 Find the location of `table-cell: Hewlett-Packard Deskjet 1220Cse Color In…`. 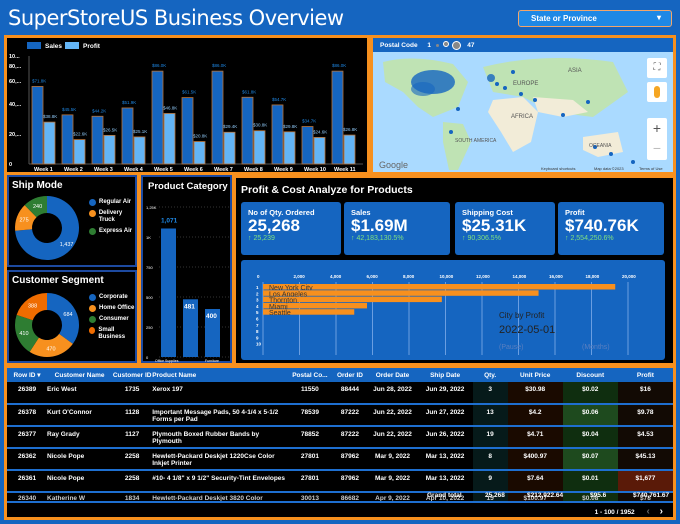

table-cell: Hewlett-Packard Deskjet 1220Cse Color In… is located at coordinates (220, 459).